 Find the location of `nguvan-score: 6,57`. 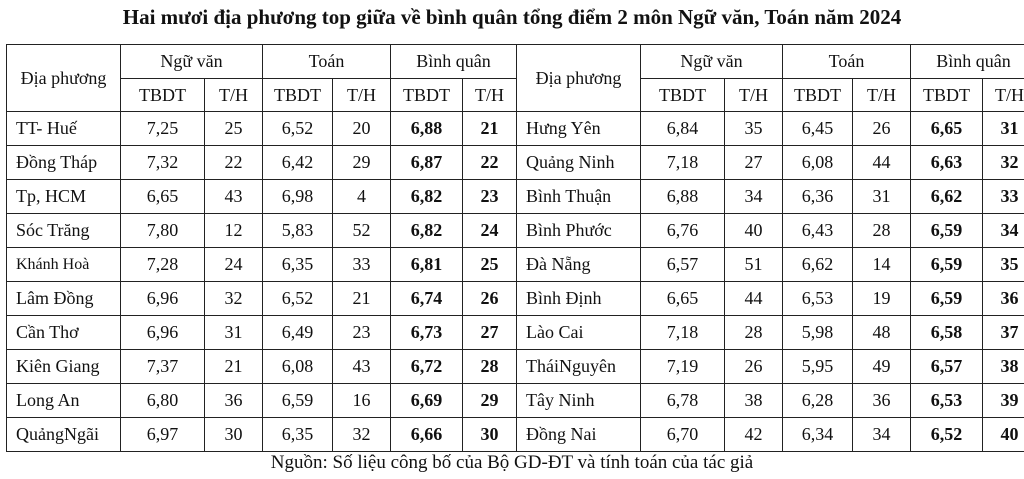

nguvan-score: 6,57 is located at coordinates (683, 264).